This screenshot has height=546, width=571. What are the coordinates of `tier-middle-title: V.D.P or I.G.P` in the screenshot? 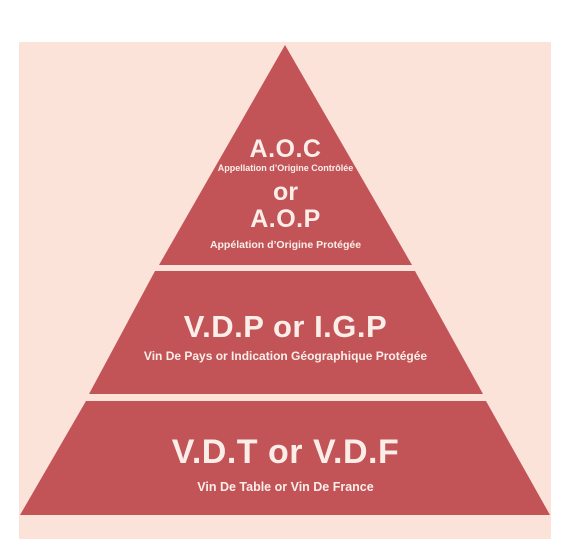 It's located at (285, 326).